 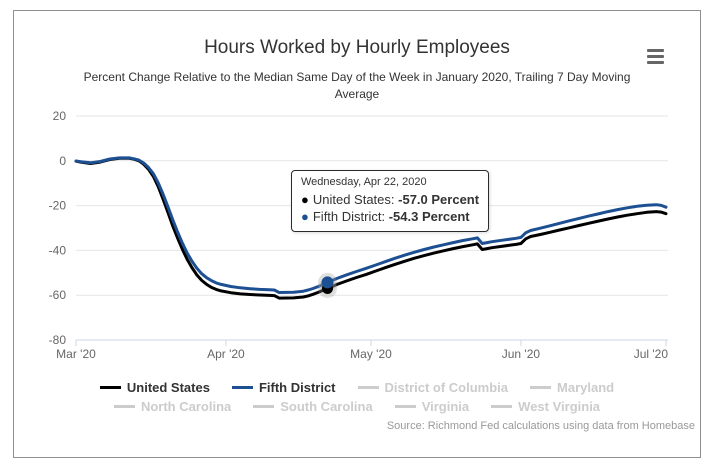 I want to click on y-axis-label: -60, so click(x=58, y=295).